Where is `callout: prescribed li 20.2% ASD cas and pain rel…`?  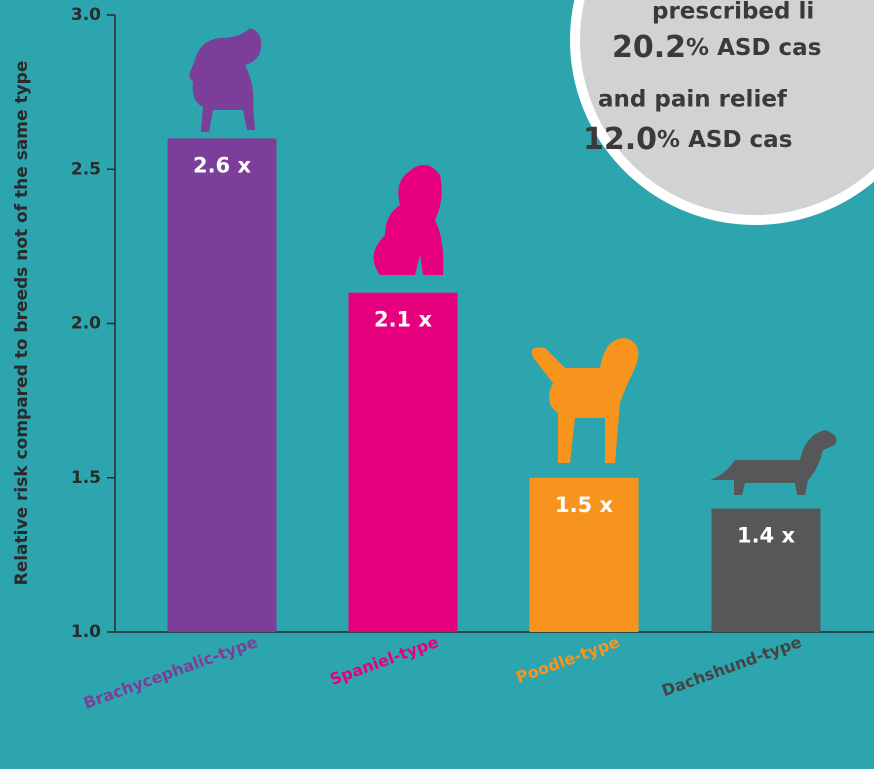
callout: prescribed li 20.2% ASD cas and pain rel… is located at coordinates (722, 112).